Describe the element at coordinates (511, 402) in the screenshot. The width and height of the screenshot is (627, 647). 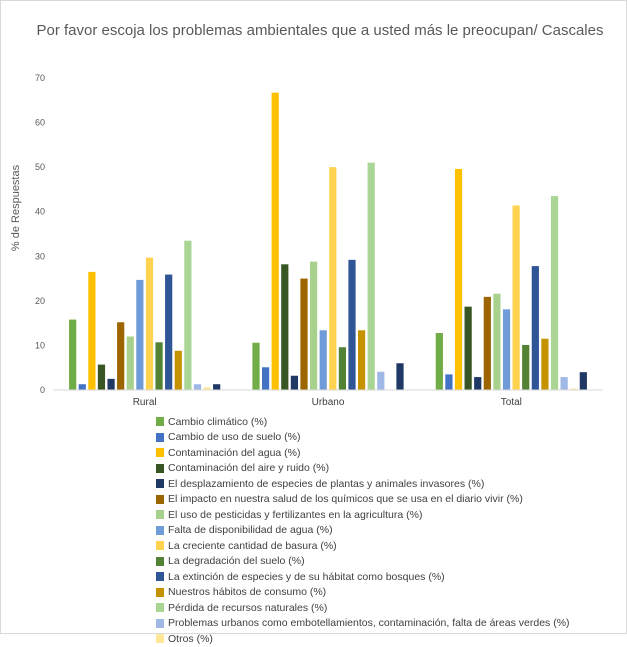
I see `x-category-label: Total` at that location.